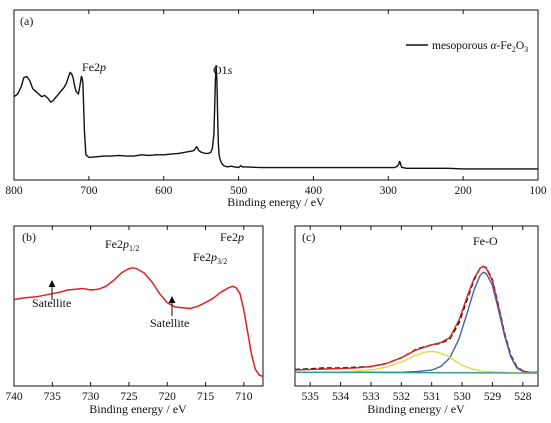 Image resolution: width=551 pixels, height=423 pixels. Describe the element at coordinates (341, 397) in the screenshot. I see `x-tick-label-c-534: 534` at that location.